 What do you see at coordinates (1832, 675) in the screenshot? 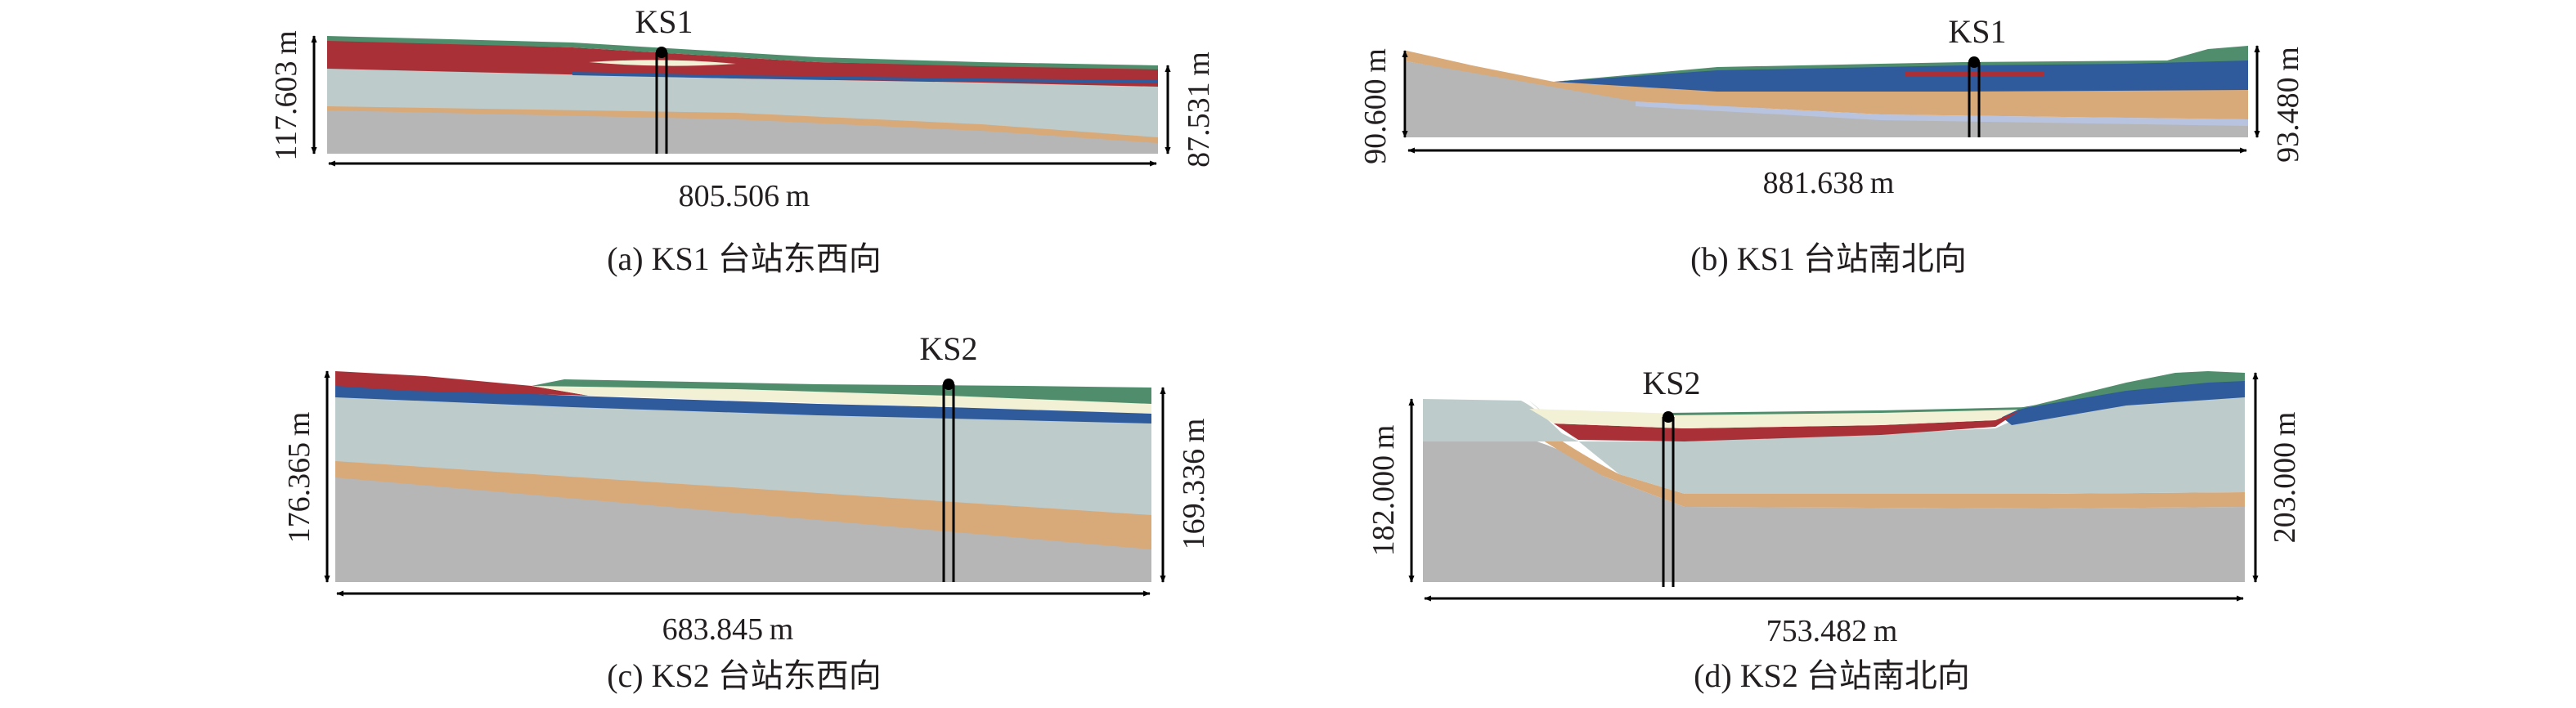
I see `caption: (d) KS2 台站南北向` at bounding box center [1832, 675].